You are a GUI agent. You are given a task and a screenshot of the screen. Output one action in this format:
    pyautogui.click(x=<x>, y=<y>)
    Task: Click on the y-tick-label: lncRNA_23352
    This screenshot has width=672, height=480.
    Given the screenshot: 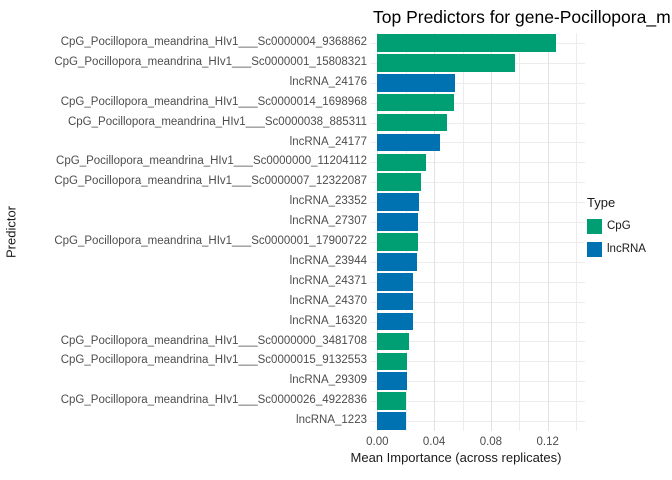 What is the action you would take?
    pyautogui.click(x=328, y=201)
    